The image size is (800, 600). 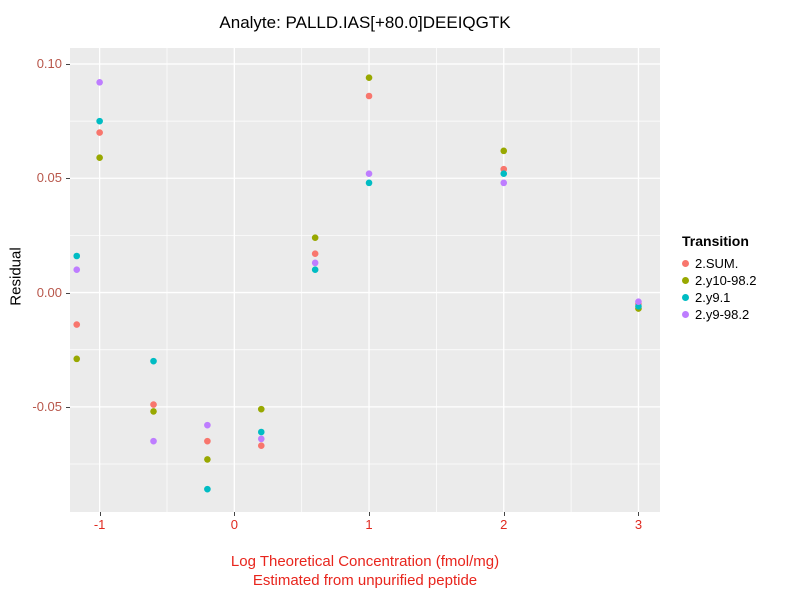 I want to click on legend-item-label: 2.y9.1, so click(x=713, y=297).